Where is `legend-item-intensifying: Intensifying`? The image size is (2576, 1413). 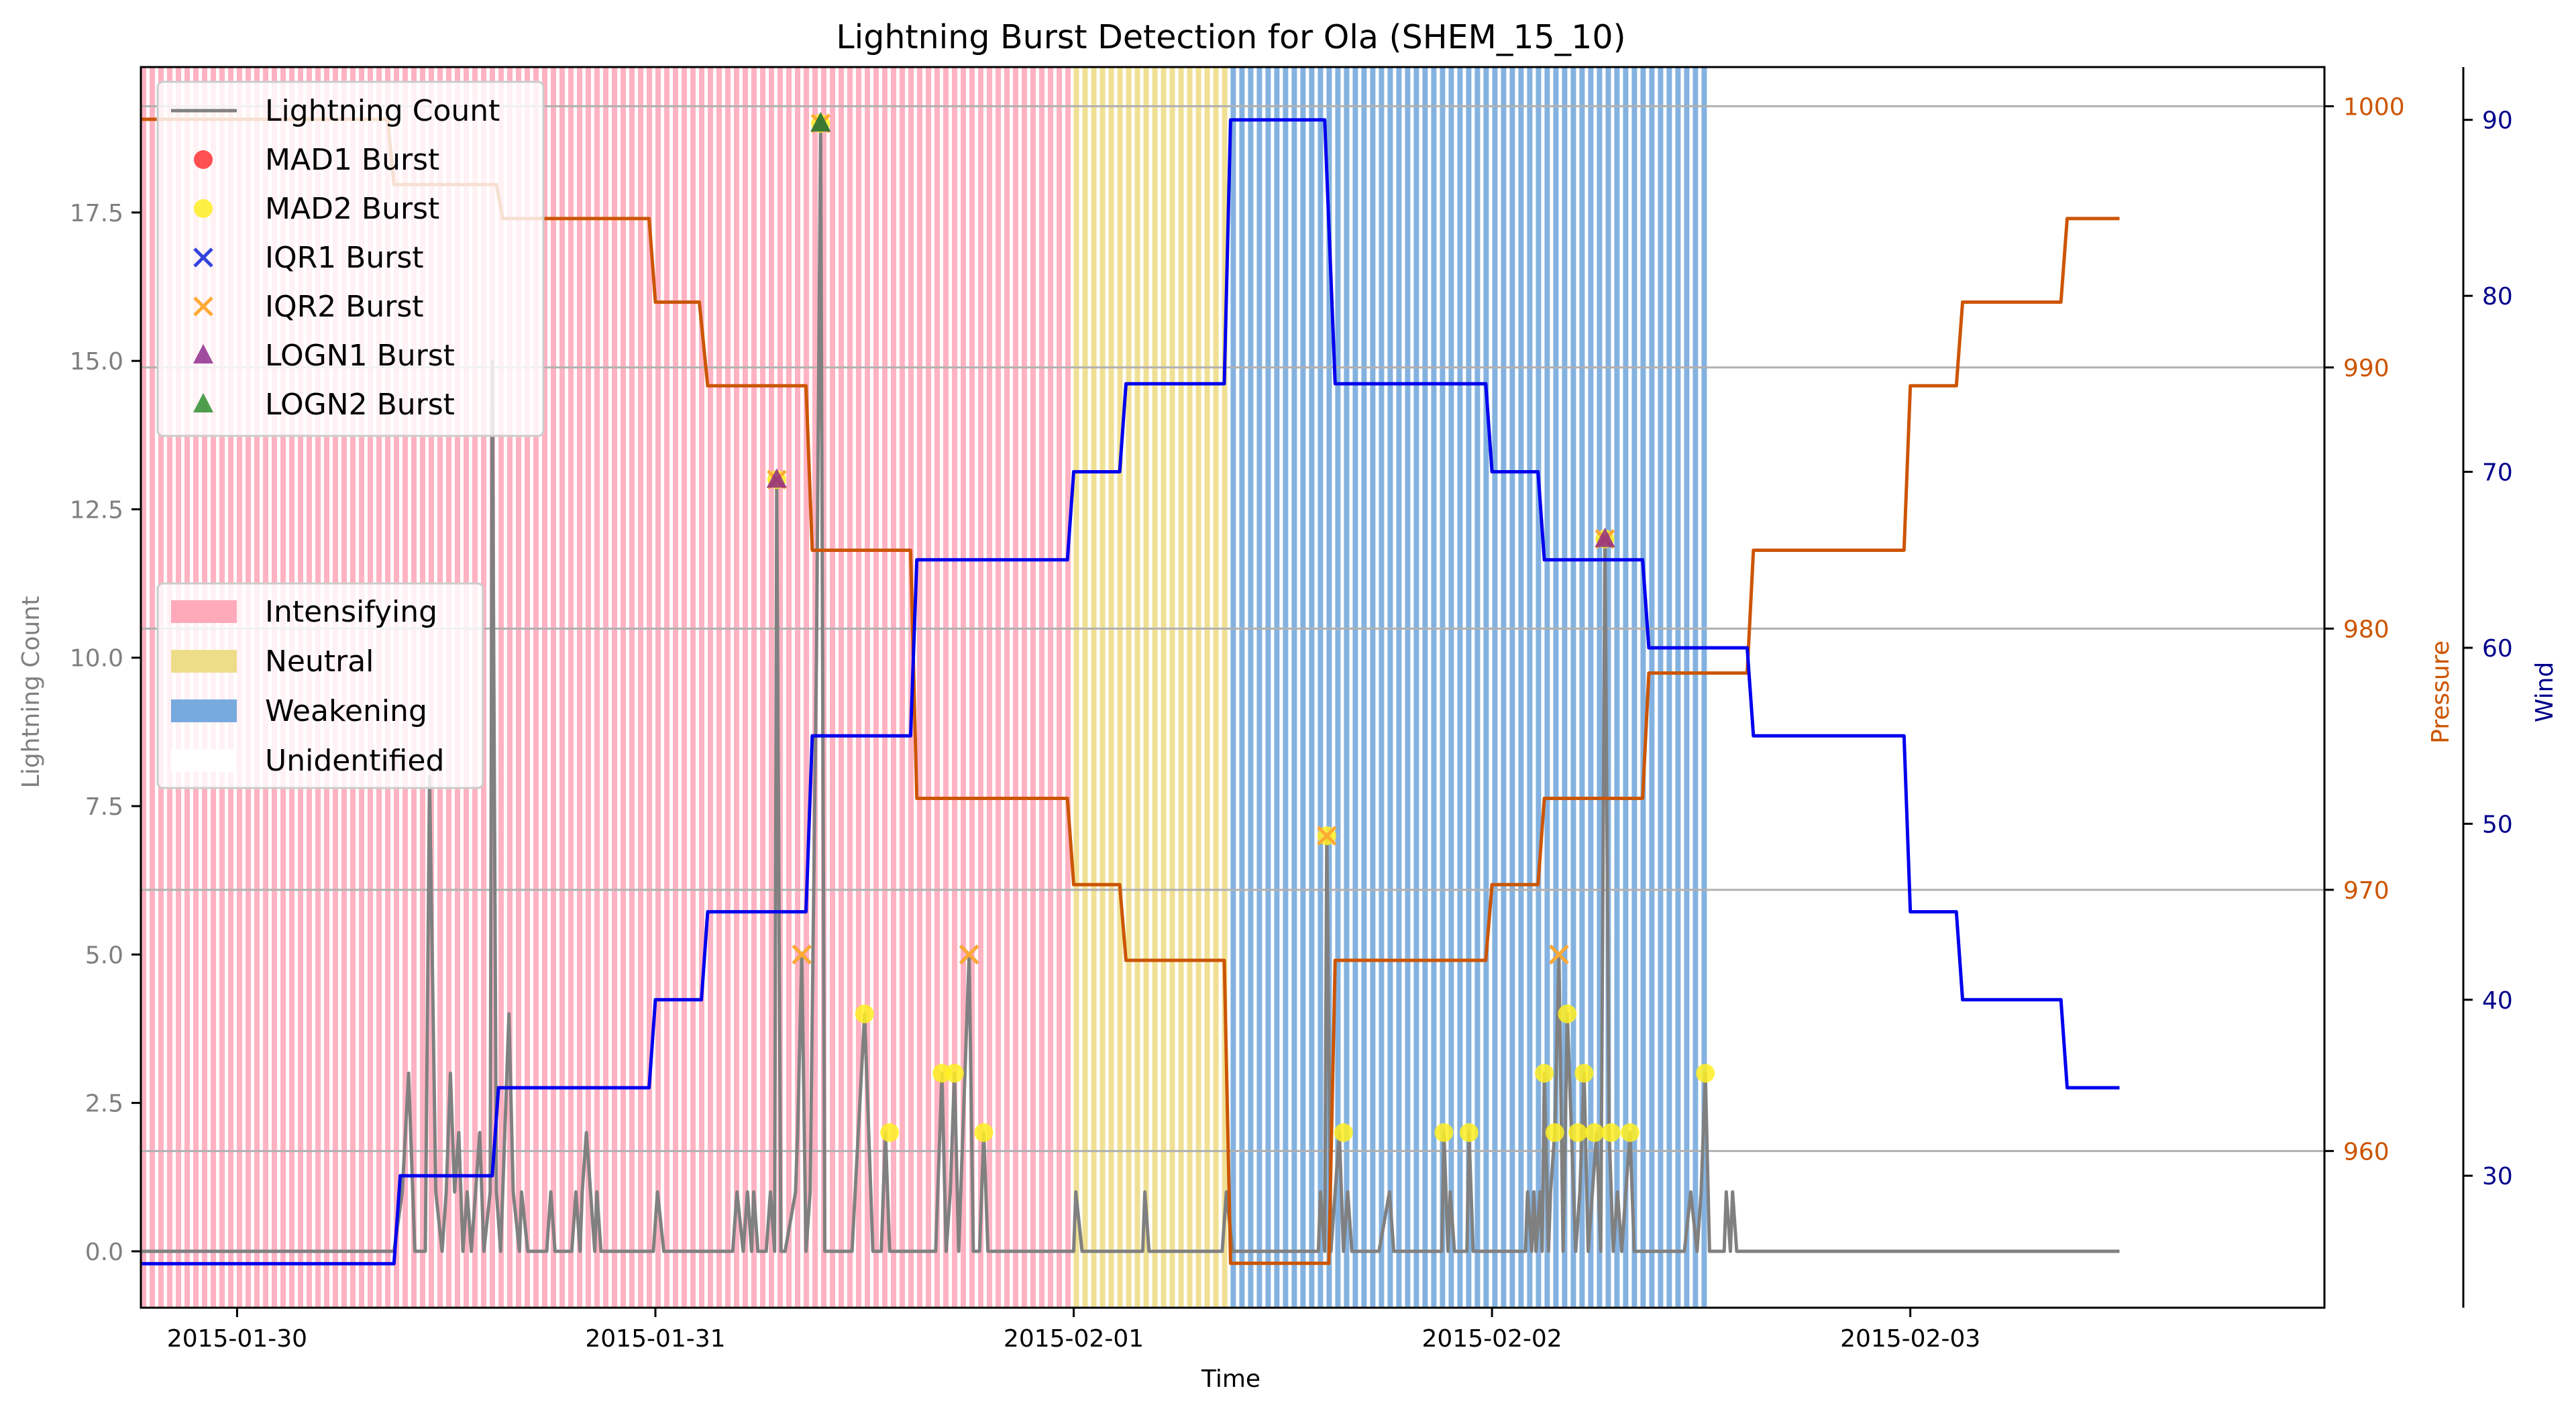 legend-item-intensifying: Intensifying is located at coordinates (304, 612).